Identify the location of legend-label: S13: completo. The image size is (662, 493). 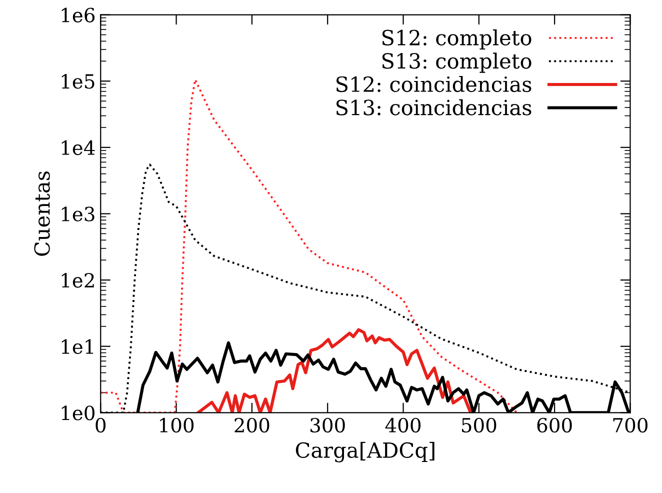
(457, 62).